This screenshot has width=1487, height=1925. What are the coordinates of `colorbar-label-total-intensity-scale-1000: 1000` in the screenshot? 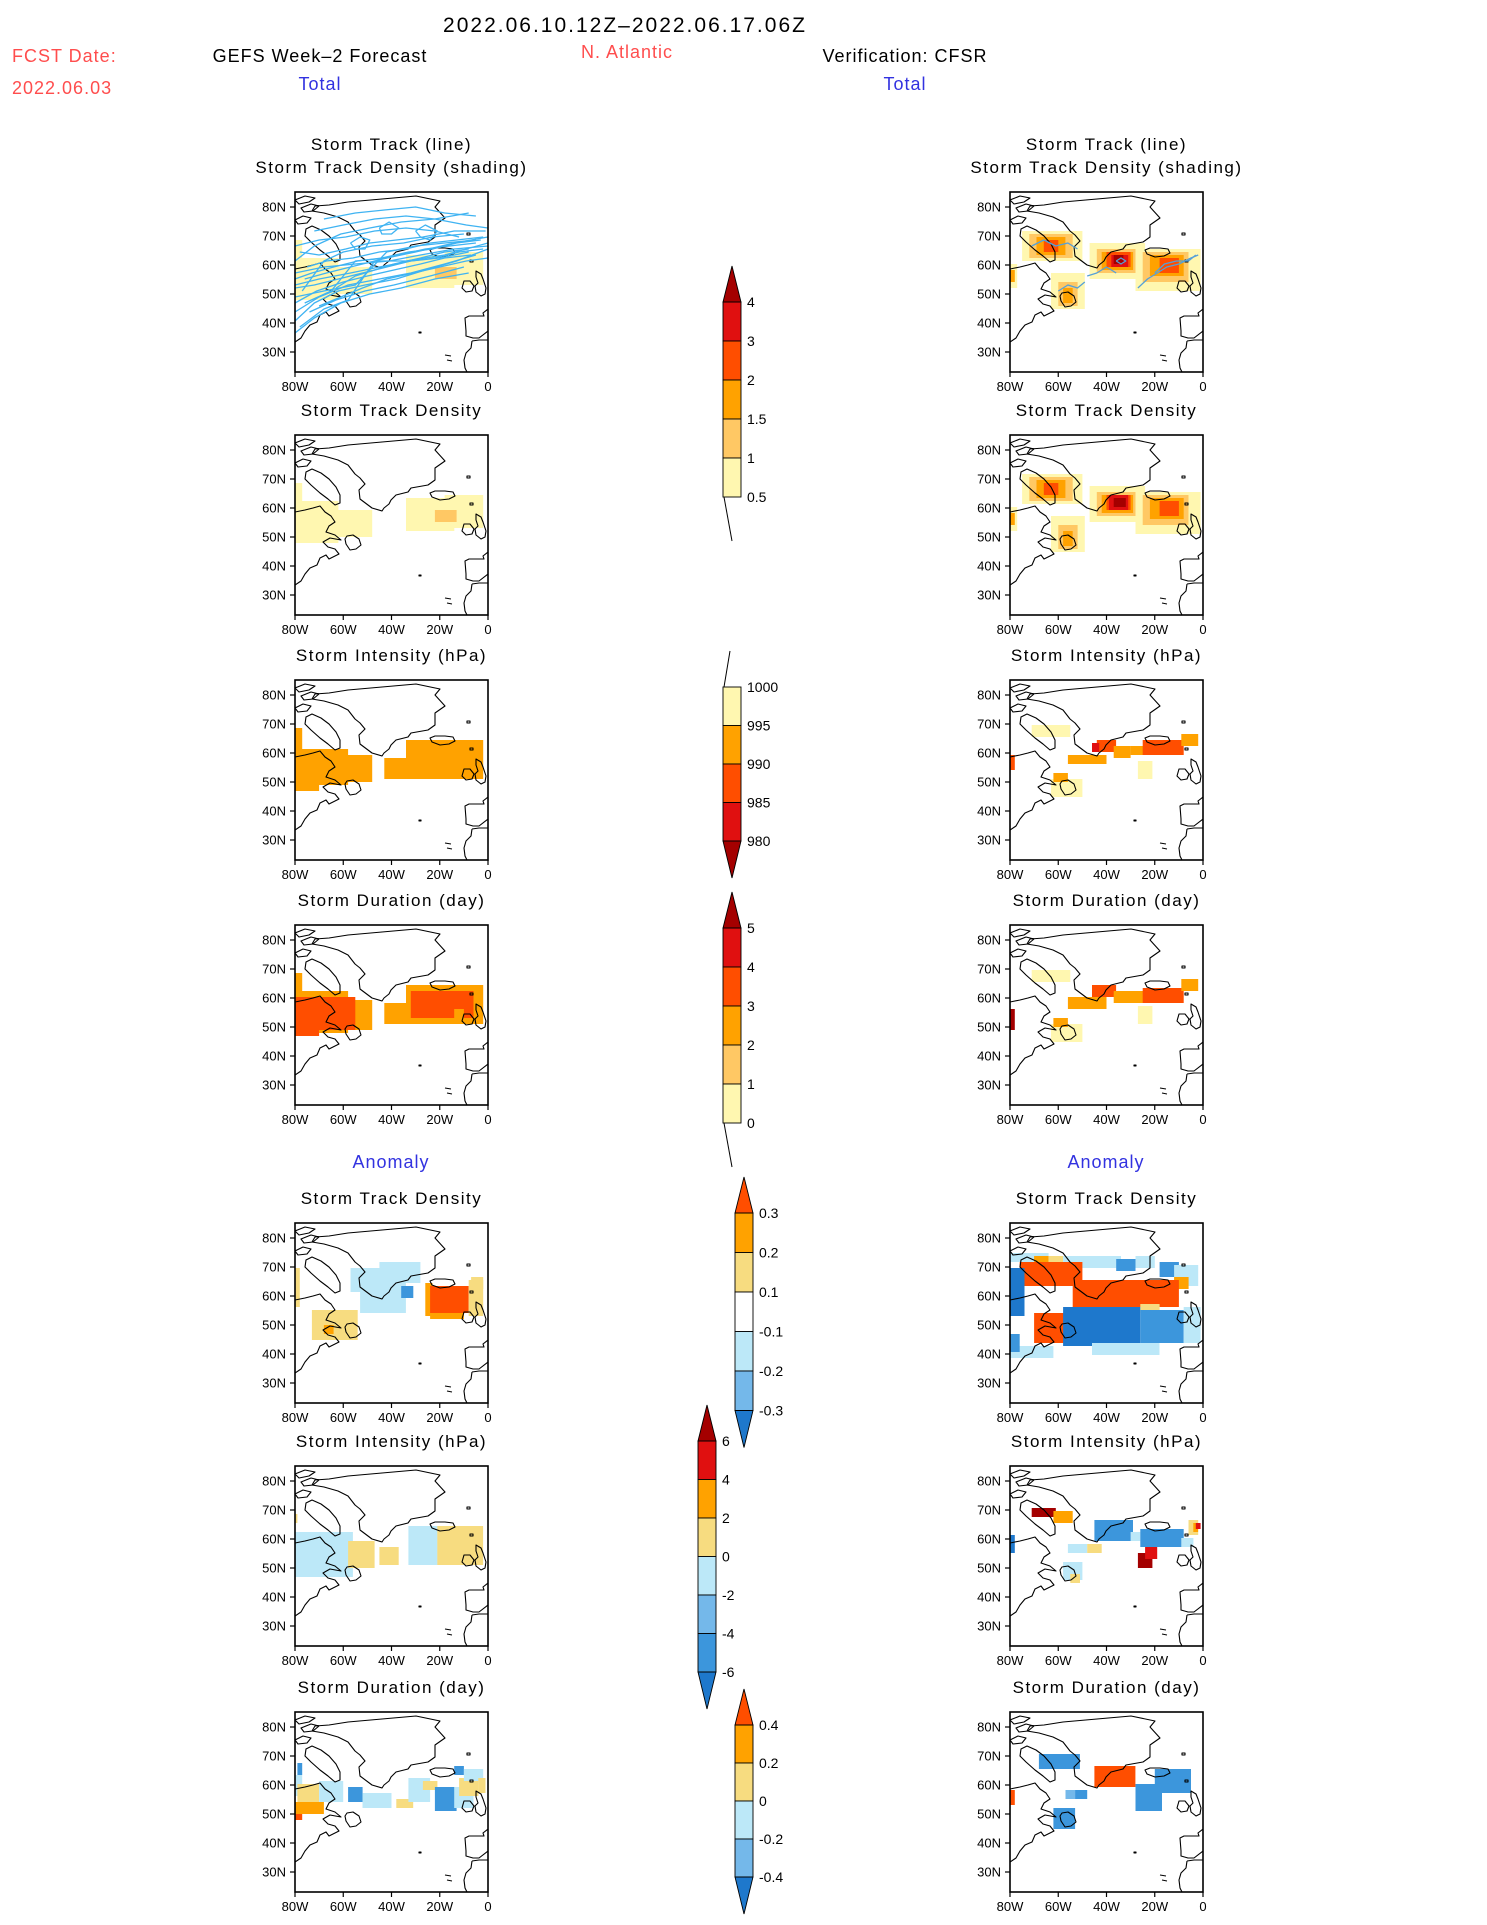 It's located at (762, 687).